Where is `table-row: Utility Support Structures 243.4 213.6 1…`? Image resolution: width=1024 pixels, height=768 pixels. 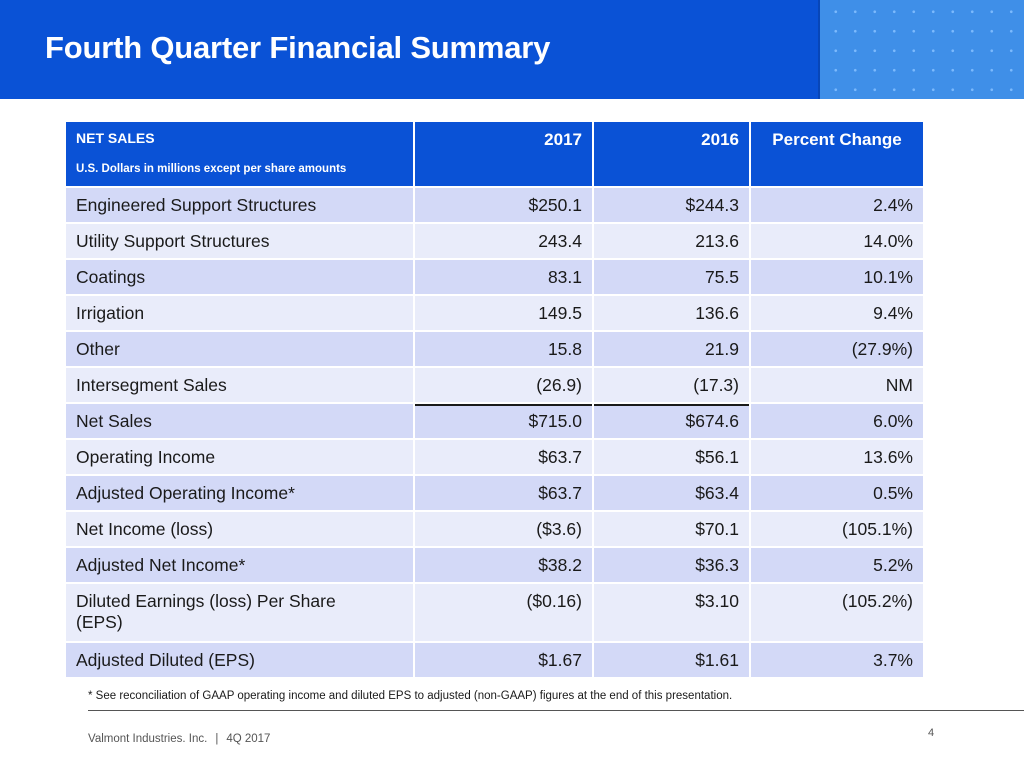 table-row: Utility Support Structures 243.4 213.6 1… is located at coordinates (494, 241).